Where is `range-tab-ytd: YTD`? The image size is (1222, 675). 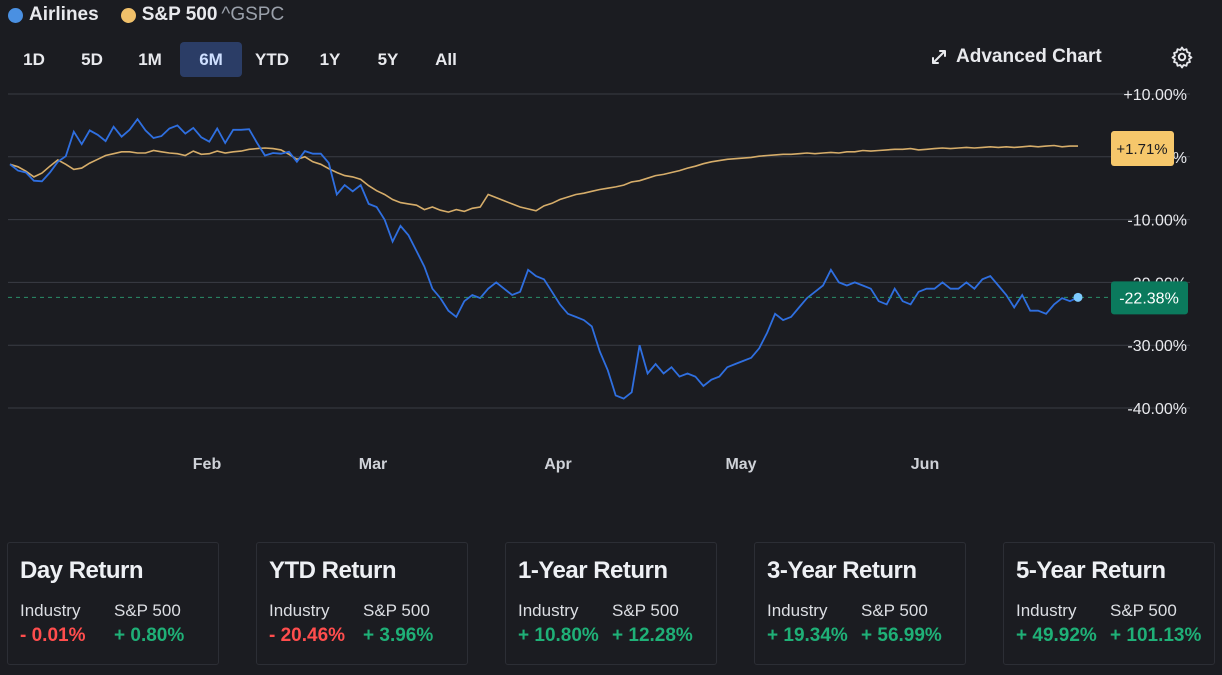
range-tab-ytd: YTD is located at coordinates (272, 59).